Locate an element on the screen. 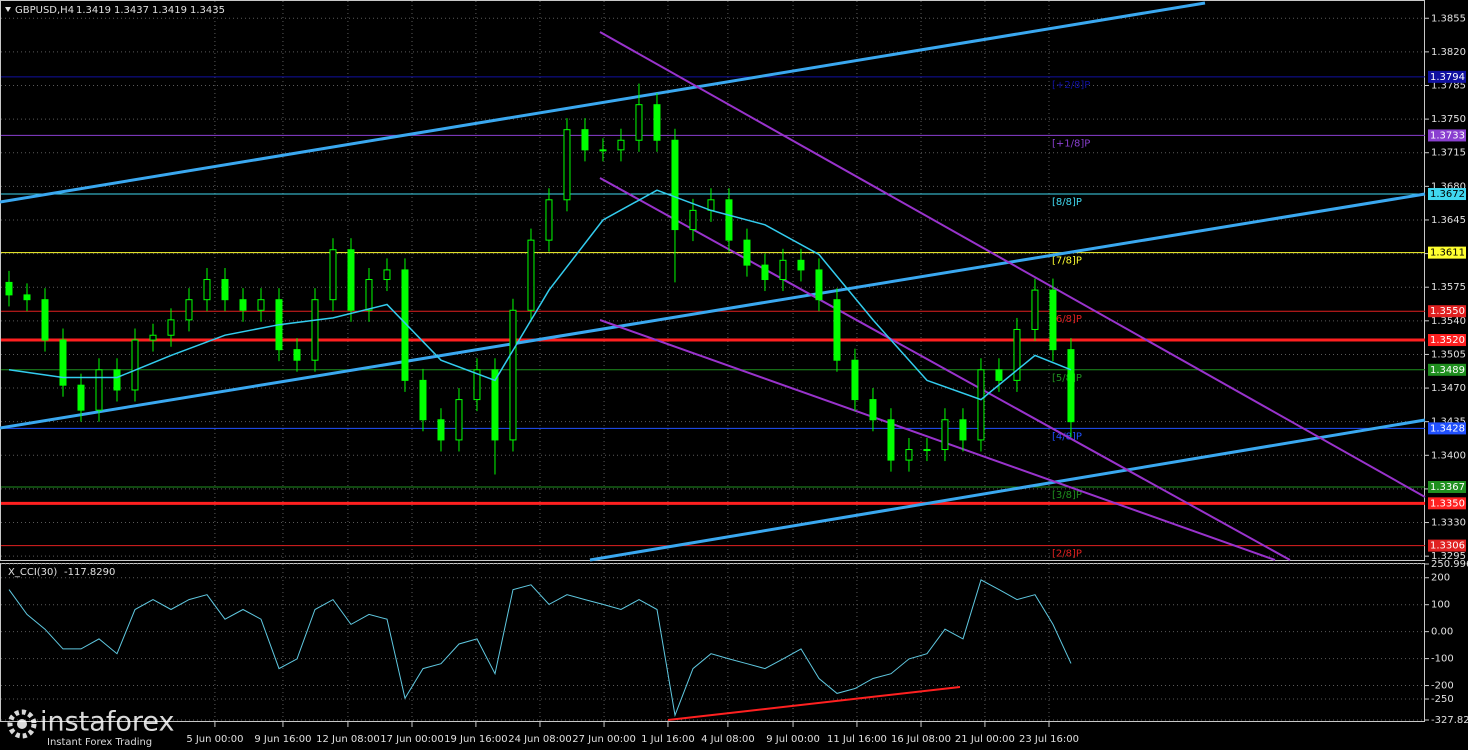  x-tick-label: 11 Jul 16:00 is located at coordinates (857, 739).